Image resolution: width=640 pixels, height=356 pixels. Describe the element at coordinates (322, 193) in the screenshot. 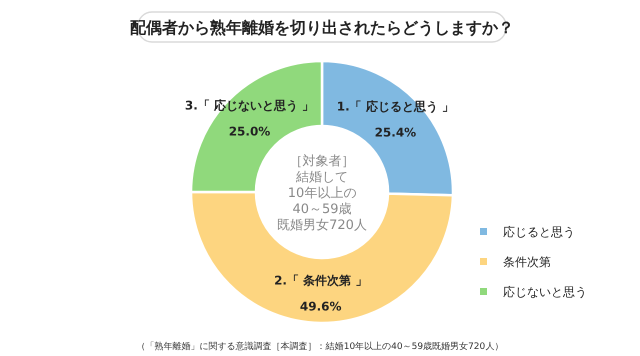

I see `text: 10年以上の` at that location.